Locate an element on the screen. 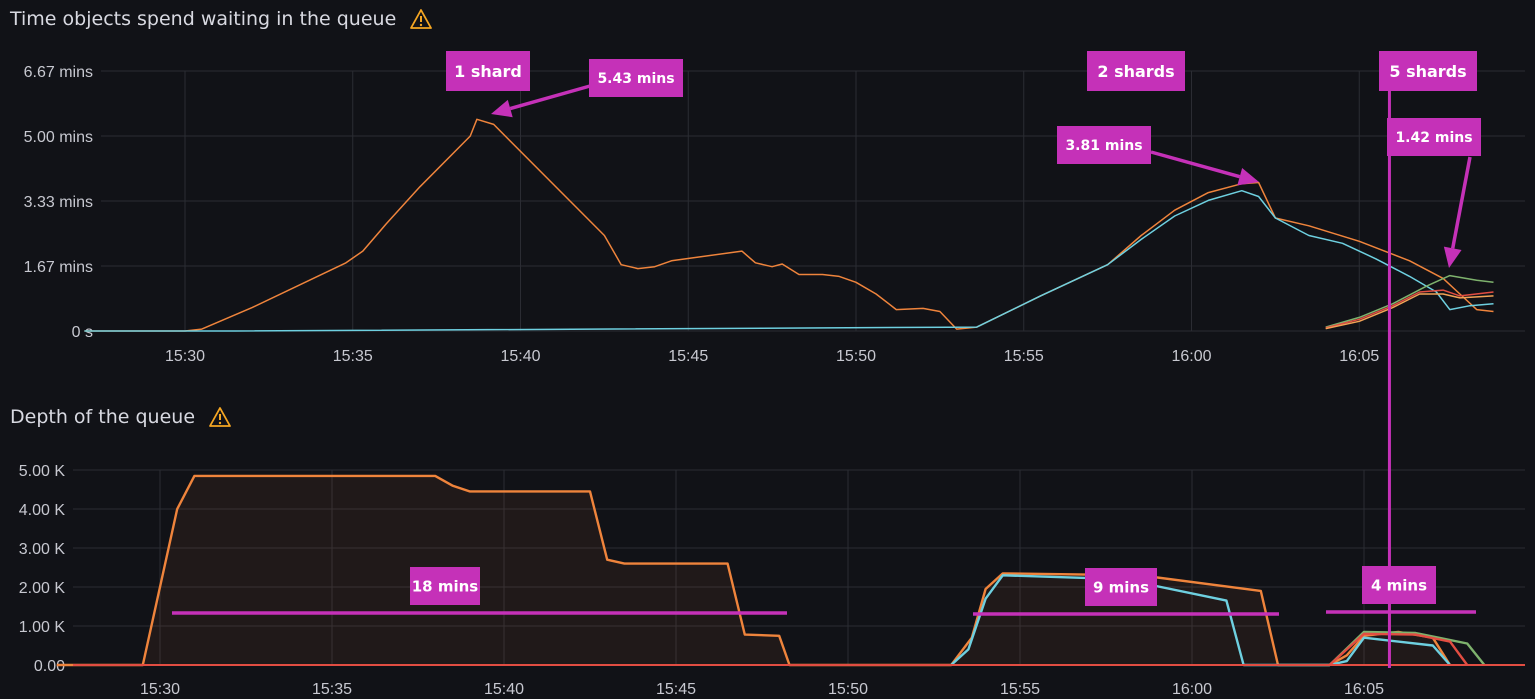 The height and width of the screenshot is (699, 1535). arrow-3-81-mins is located at coordinates (1205, 168).